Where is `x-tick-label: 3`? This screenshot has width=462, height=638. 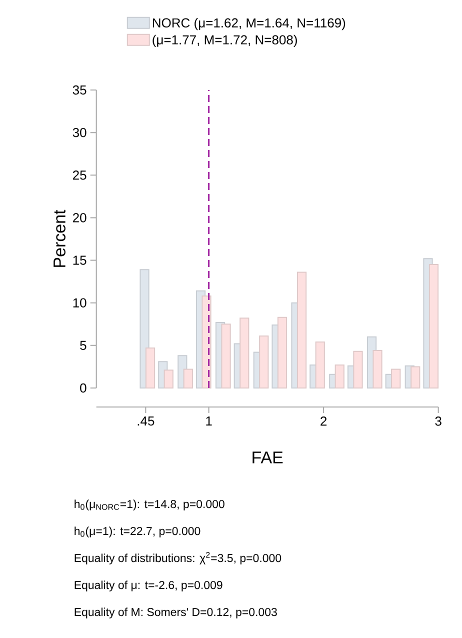 x-tick-label: 3 is located at coordinates (438, 421).